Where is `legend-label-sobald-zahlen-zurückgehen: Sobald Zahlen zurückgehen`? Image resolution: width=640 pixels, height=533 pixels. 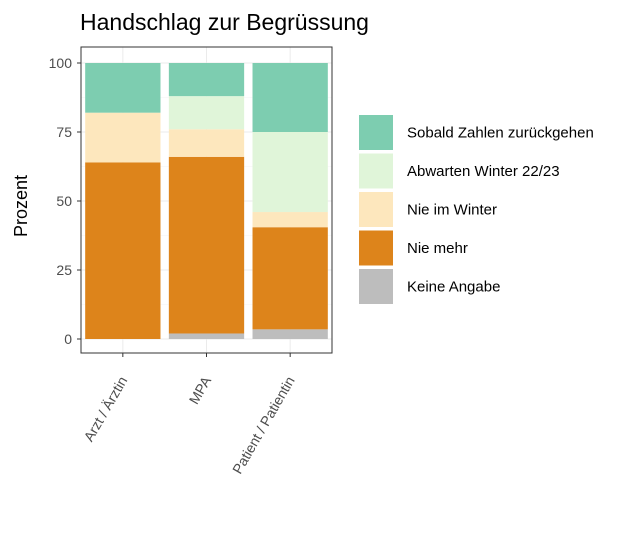
legend-label-sobald-zahlen-zurückgehen: Sobald Zahlen zurückgehen is located at coordinates (500, 133).